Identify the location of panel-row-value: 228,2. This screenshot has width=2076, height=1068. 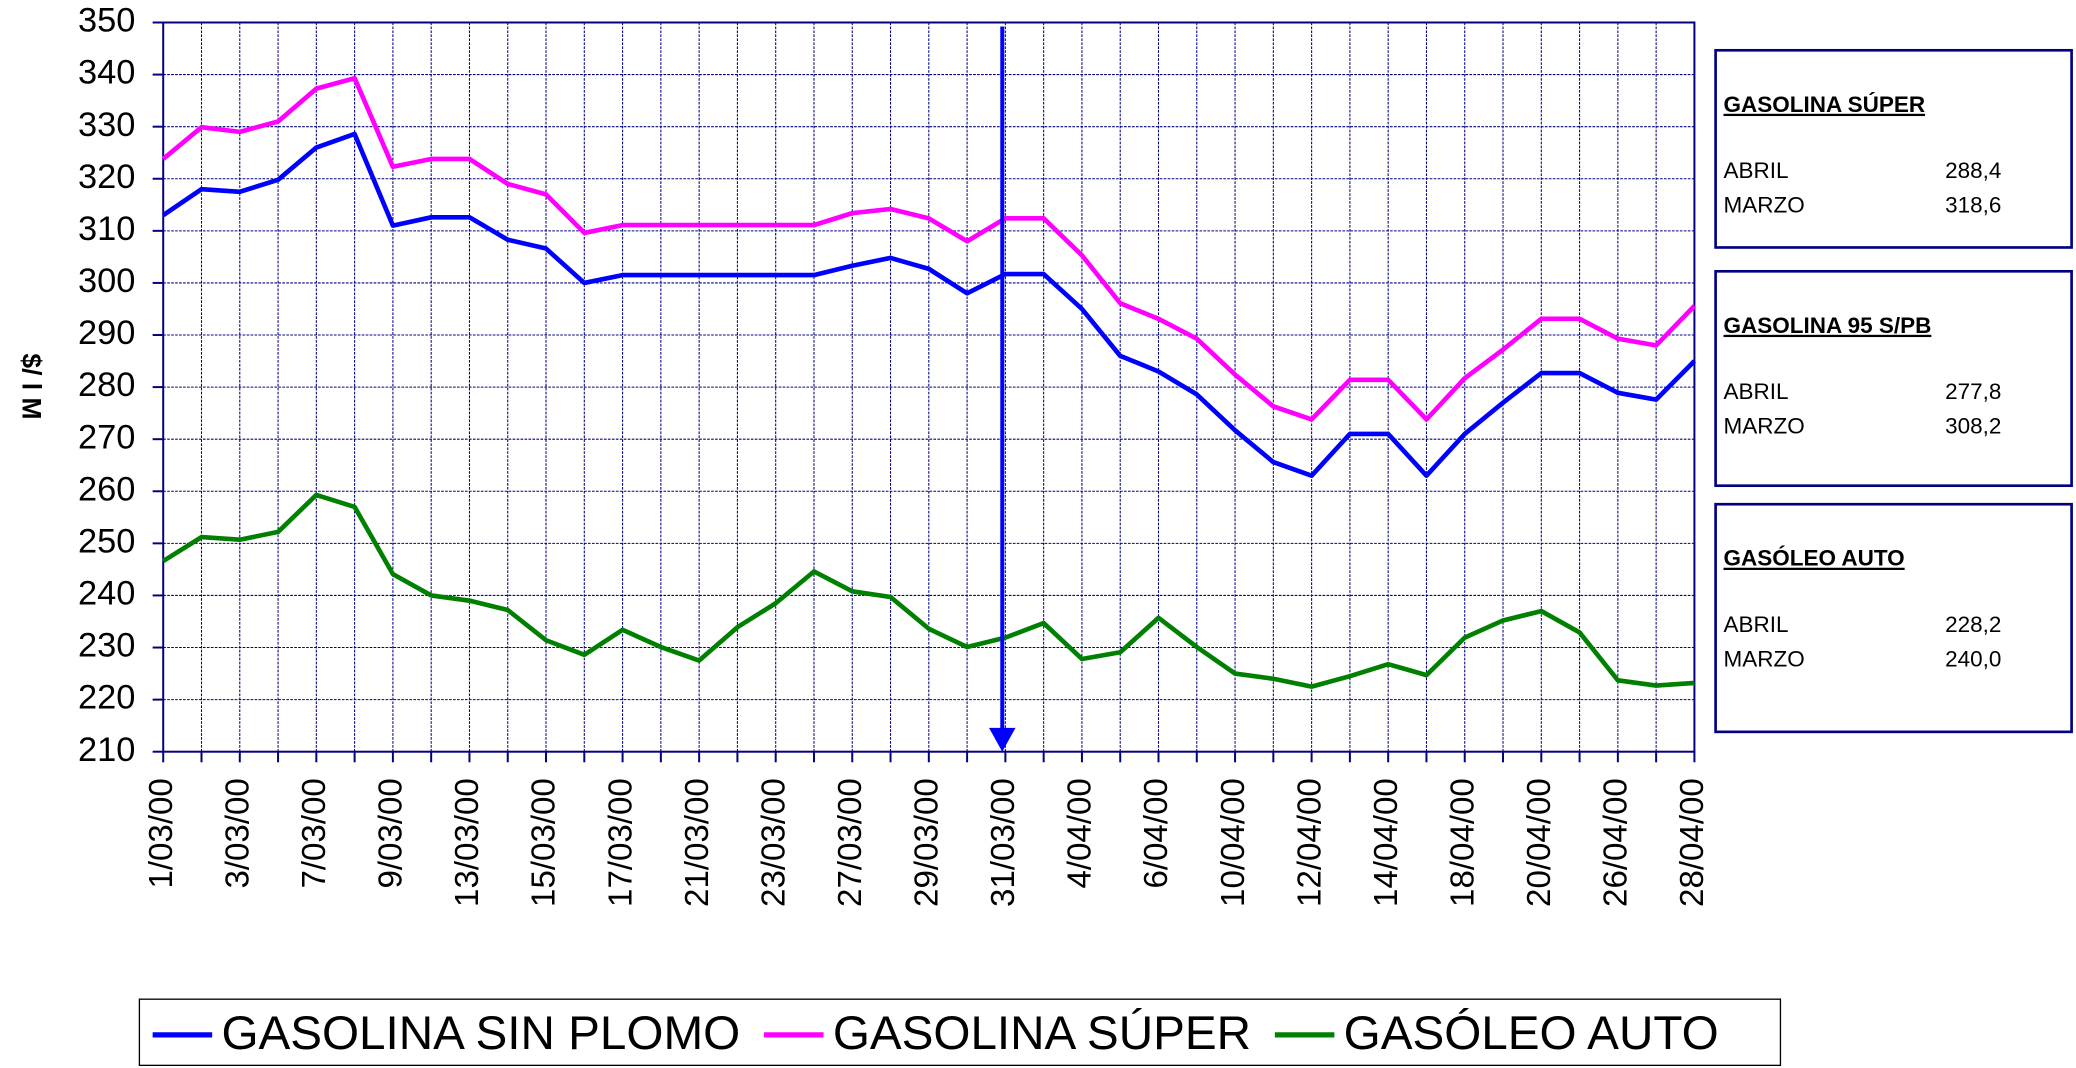
(1973, 624).